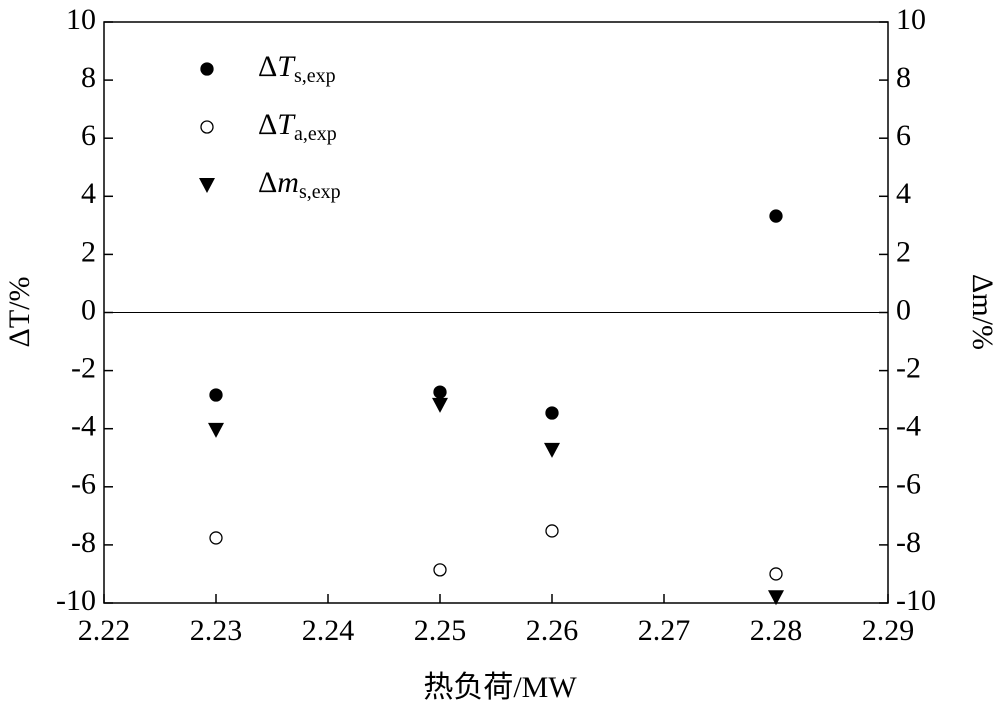 This screenshot has height=717, width=1000. I want to click on y-tick-label: 6, so click(88, 135).